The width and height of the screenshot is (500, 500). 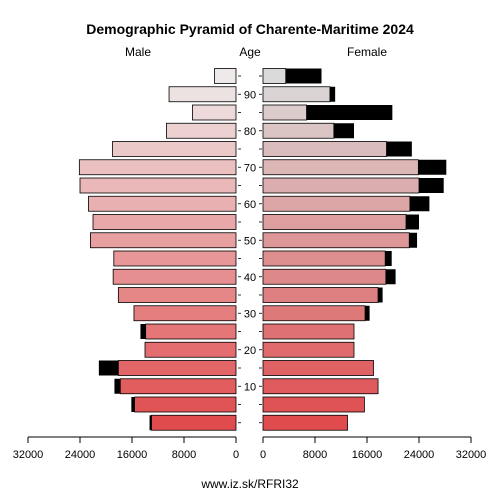 What do you see at coordinates (225, 76) in the screenshot?
I see `male-bar-95+` at bounding box center [225, 76].